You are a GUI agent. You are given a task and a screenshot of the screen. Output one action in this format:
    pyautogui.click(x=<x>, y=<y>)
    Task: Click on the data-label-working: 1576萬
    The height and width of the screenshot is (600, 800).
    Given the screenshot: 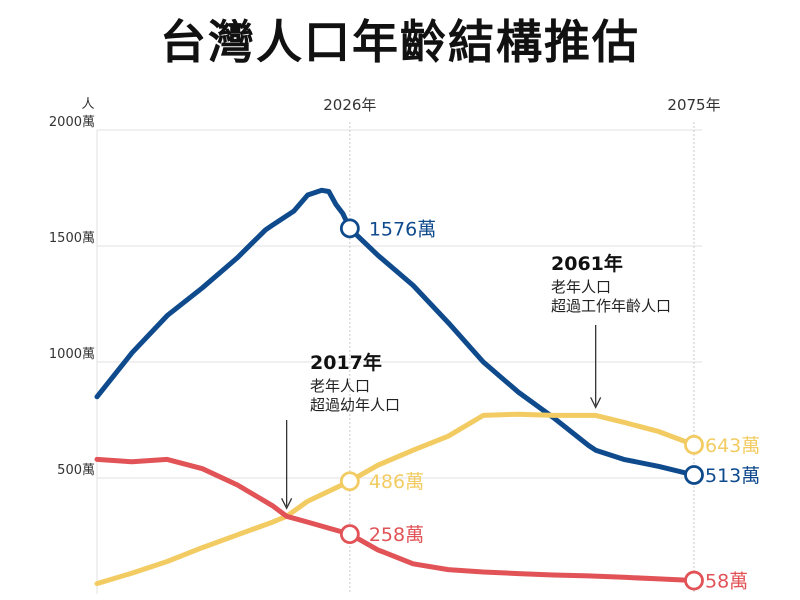 What is the action you would take?
    pyautogui.click(x=402, y=229)
    